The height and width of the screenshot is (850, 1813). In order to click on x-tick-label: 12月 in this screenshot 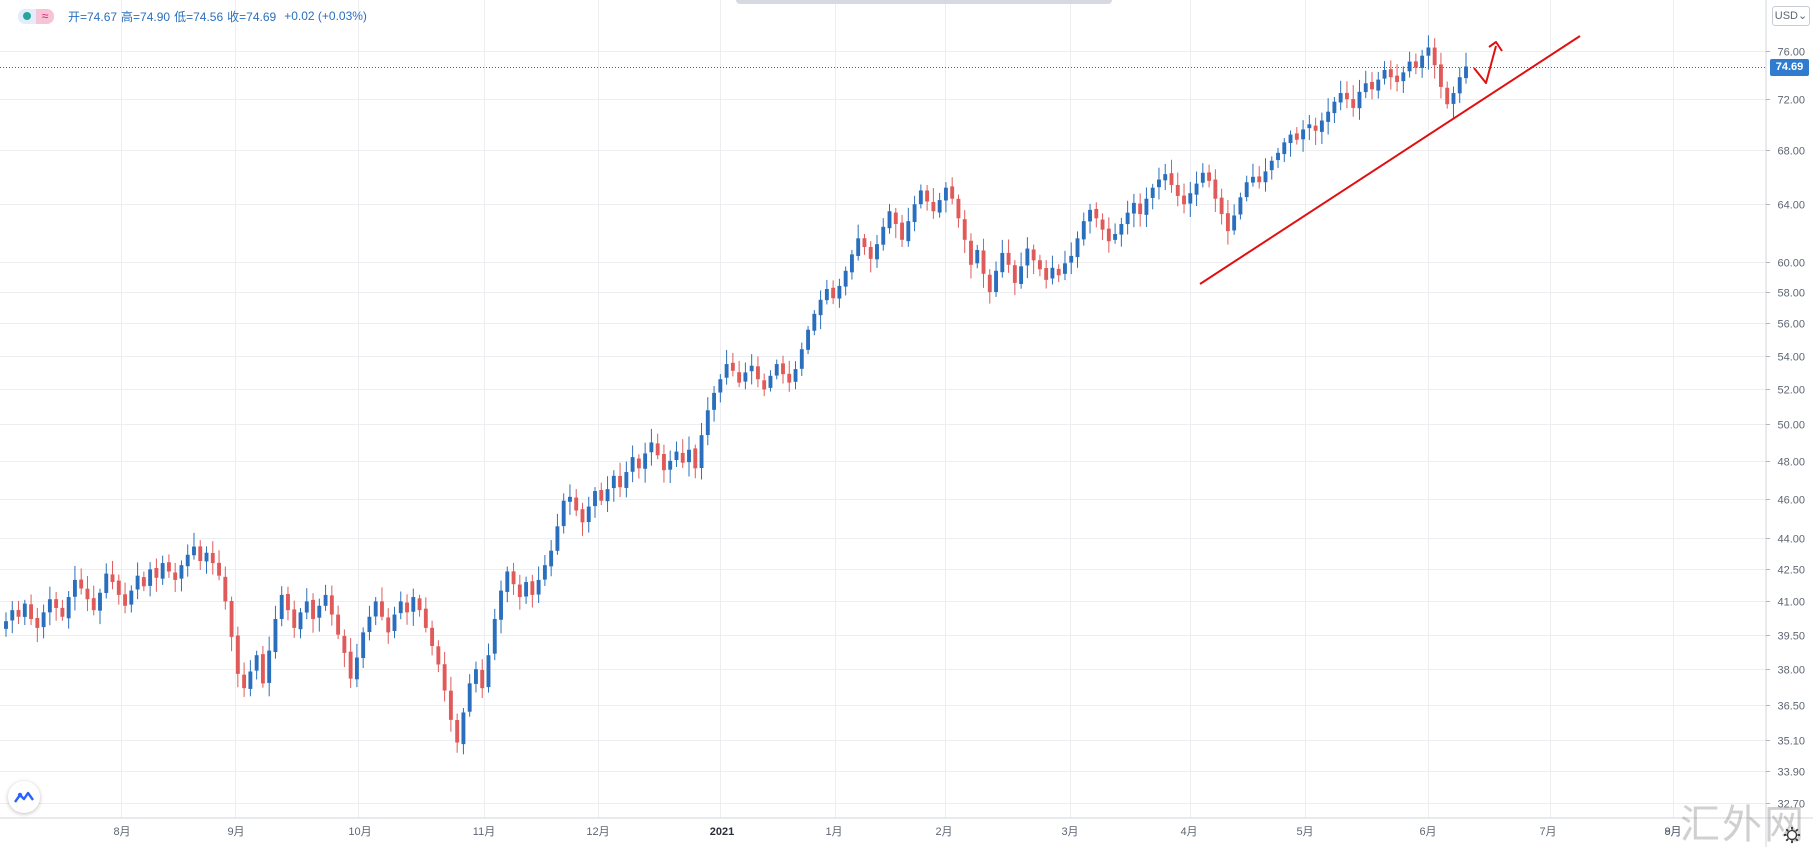, I will do `click(597, 832)`.